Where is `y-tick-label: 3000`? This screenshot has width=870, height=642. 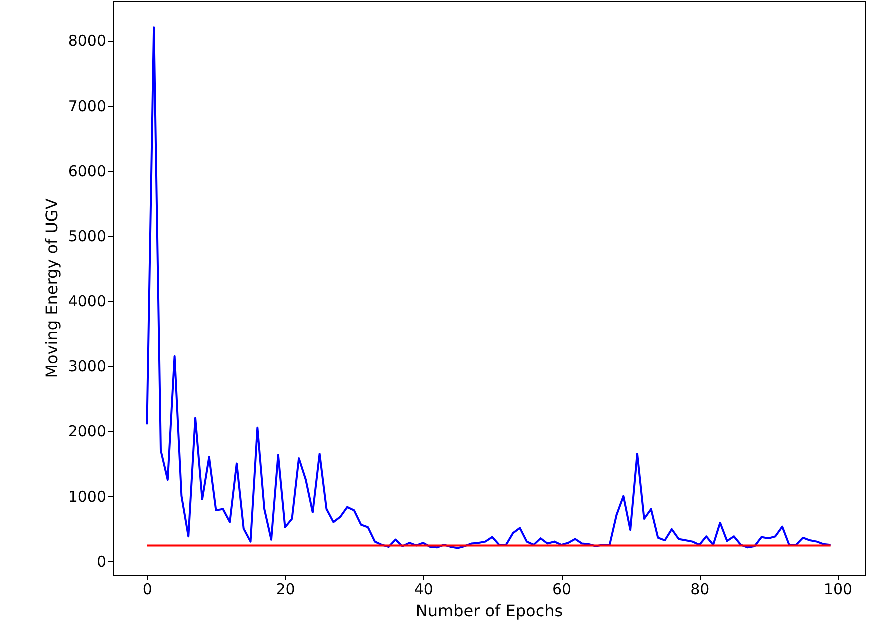
y-tick-label: 3000 is located at coordinates (87, 367).